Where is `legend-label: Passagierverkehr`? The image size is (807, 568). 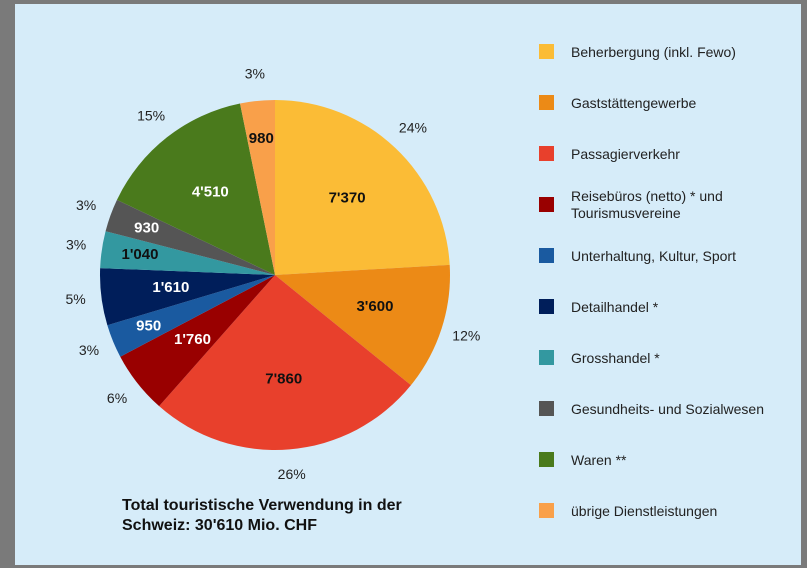 legend-label: Passagierverkehr is located at coordinates (625, 153).